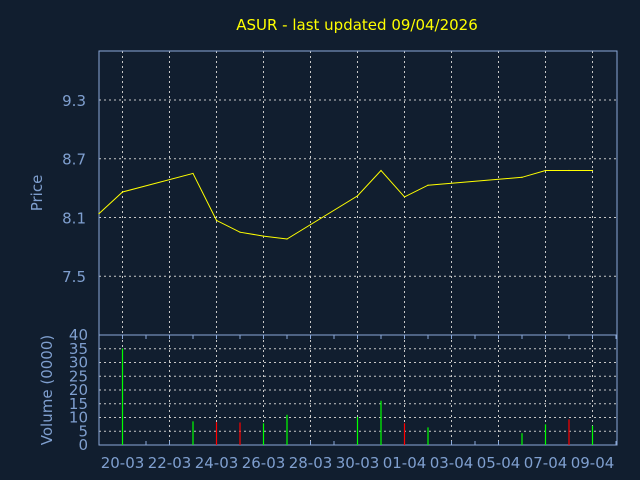 The width and height of the screenshot is (640, 480). I want to click on chart-title: ASUR - last updated 09/04/2026, so click(357, 25).